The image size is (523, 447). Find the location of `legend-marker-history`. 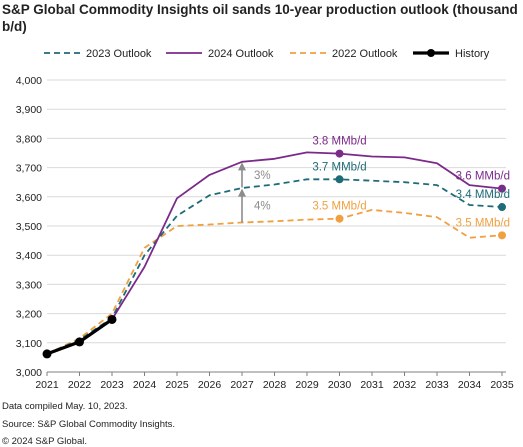

legend-marker-history is located at coordinates (431, 53).